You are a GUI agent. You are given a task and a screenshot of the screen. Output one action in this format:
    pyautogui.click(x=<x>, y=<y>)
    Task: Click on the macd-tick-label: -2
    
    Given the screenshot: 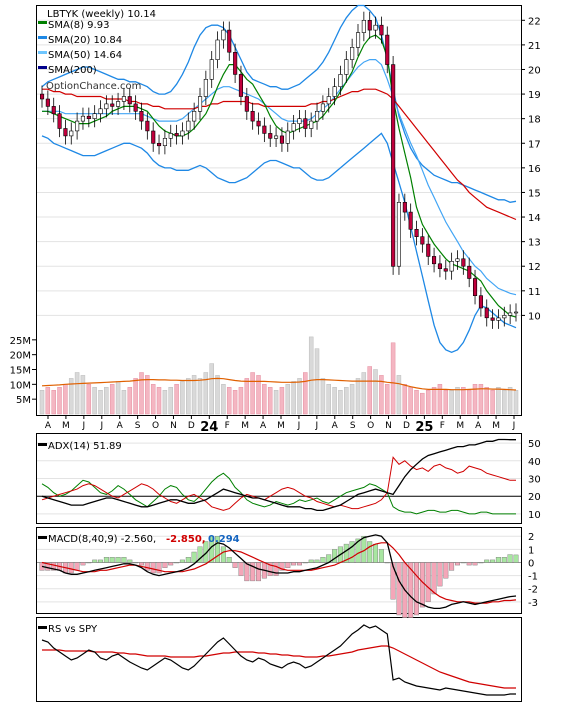 What is the action you would take?
    pyautogui.click(x=533, y=590)
    